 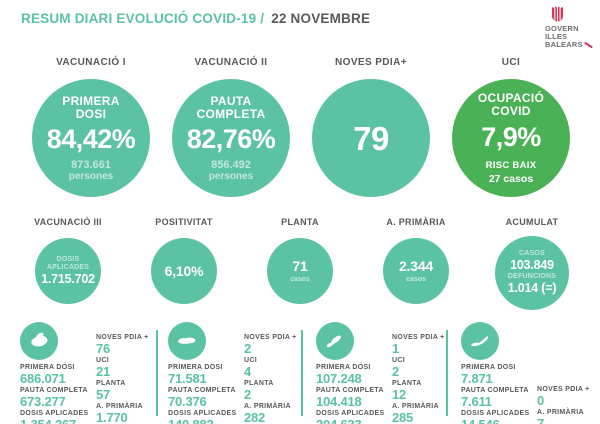 What do you see at coordinates (43, 401) in the screenshot?
I see `stat-value: 673.277` at bounding box center [43, 401].